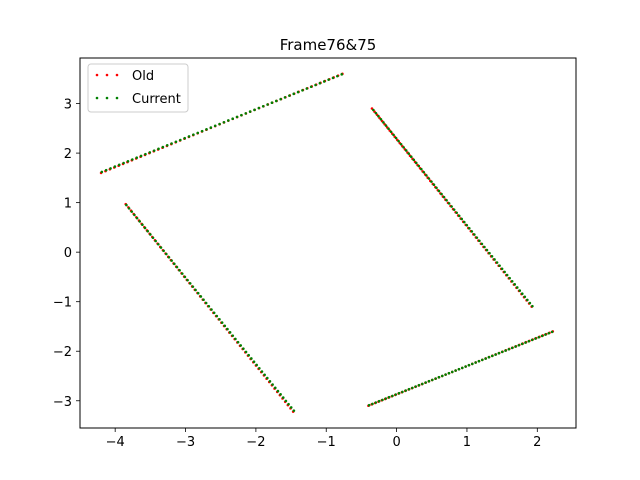  I want to click on x-tick-label: −3, so click(185, 442).